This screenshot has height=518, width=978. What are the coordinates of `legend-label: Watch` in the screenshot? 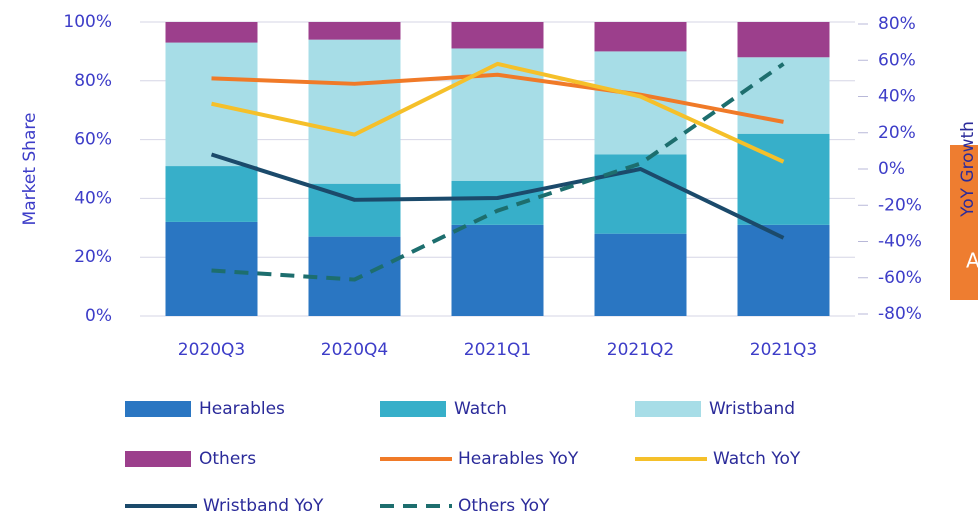 It's located at (480, 409).